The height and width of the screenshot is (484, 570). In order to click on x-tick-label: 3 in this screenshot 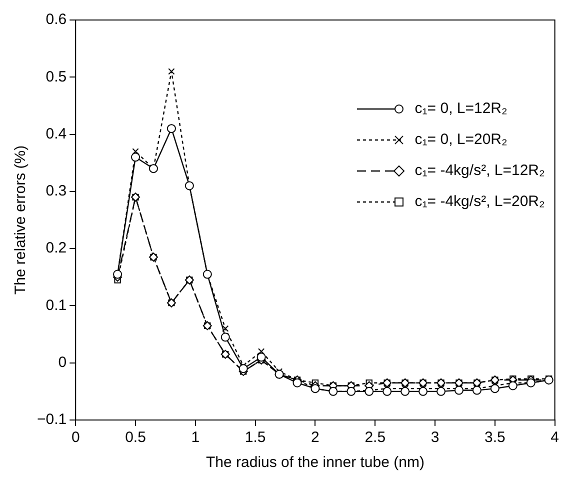, I will do `click(435, 437)`.